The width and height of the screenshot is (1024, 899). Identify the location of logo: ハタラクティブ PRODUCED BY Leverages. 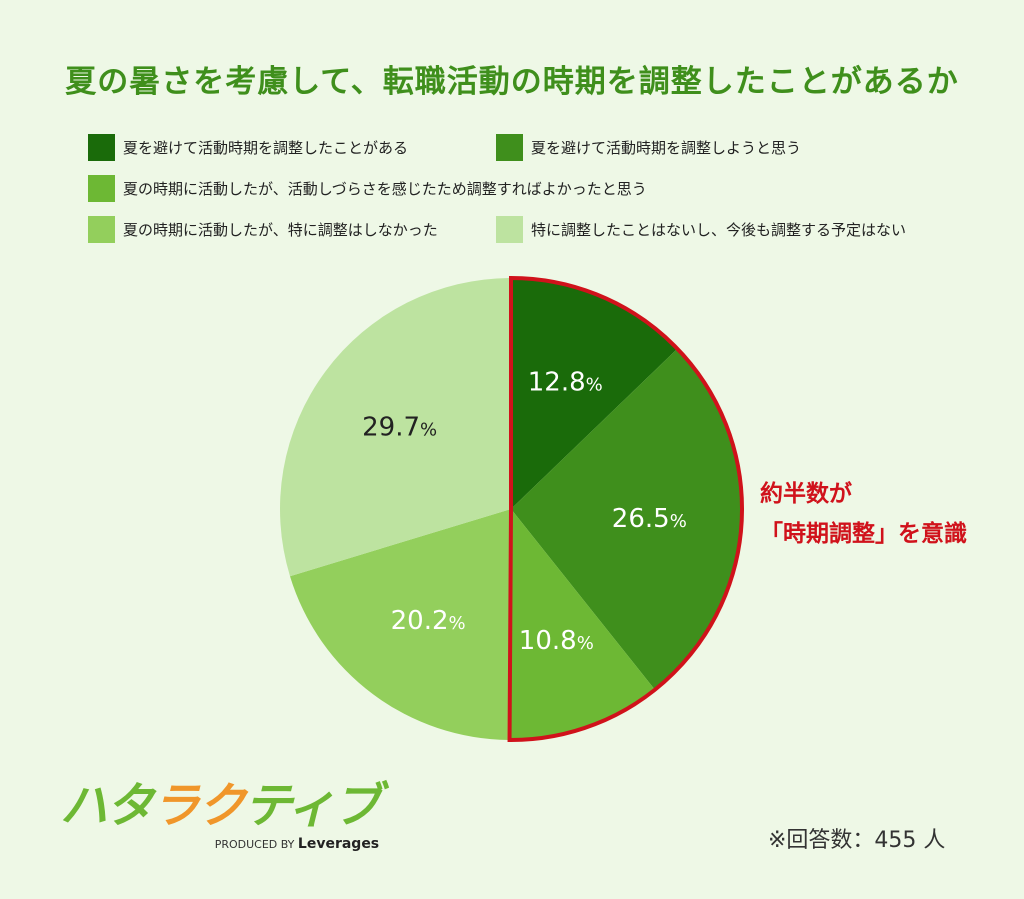
(220, 815).